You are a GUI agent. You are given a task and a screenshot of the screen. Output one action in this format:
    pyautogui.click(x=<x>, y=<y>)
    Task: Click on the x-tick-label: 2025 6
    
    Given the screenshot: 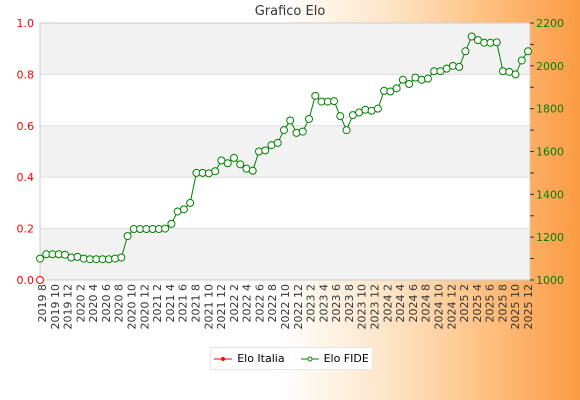 What is the action you would take?
    pyautogui.click(x=490, y=303)
    